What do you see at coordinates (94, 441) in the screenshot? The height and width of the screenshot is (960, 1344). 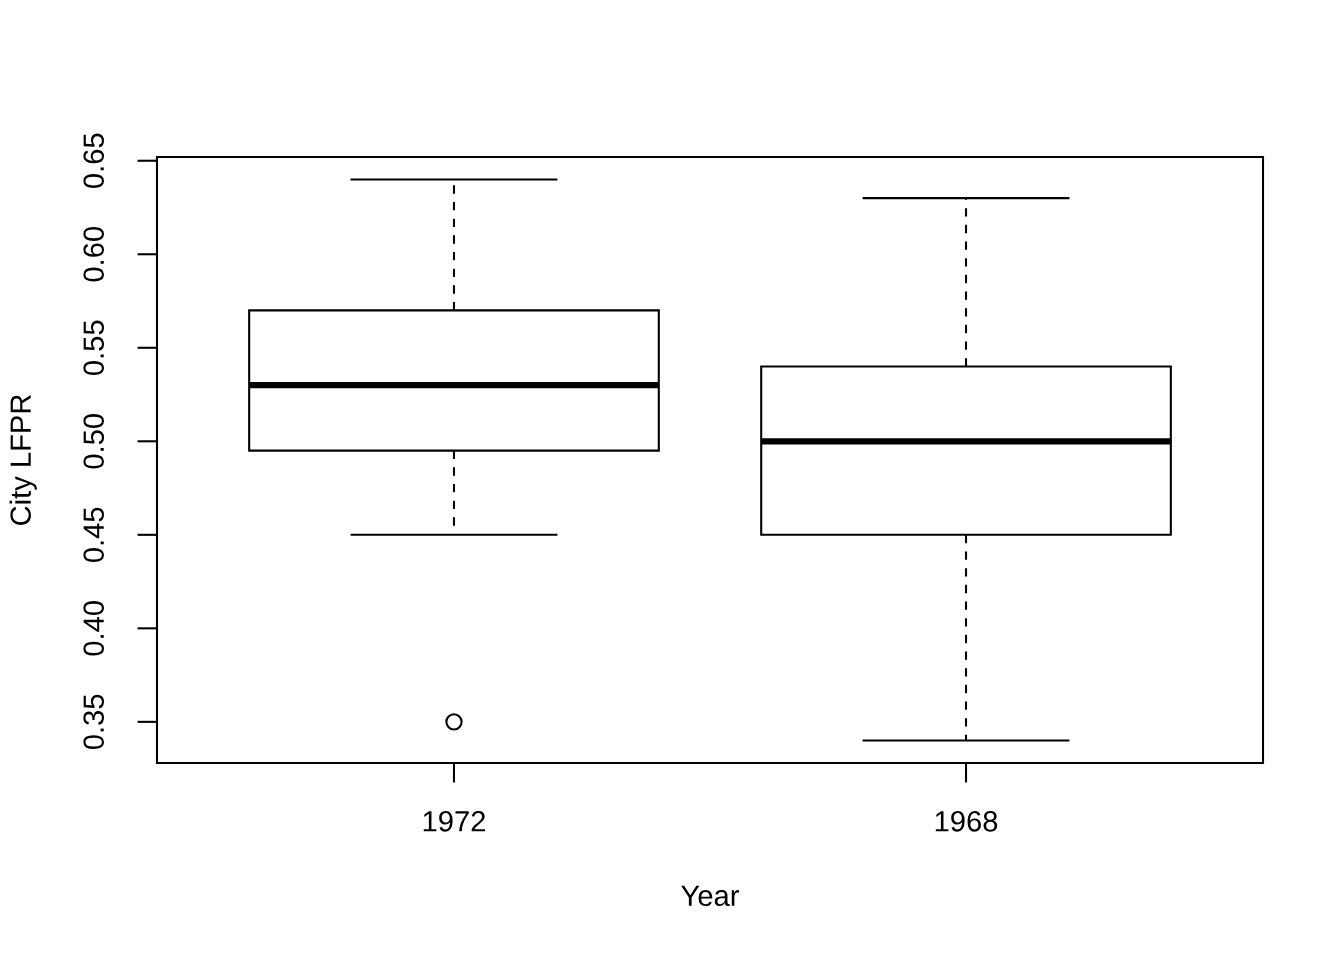 I see `y-tick-label: 0.50` at bounding box center [94, 441].